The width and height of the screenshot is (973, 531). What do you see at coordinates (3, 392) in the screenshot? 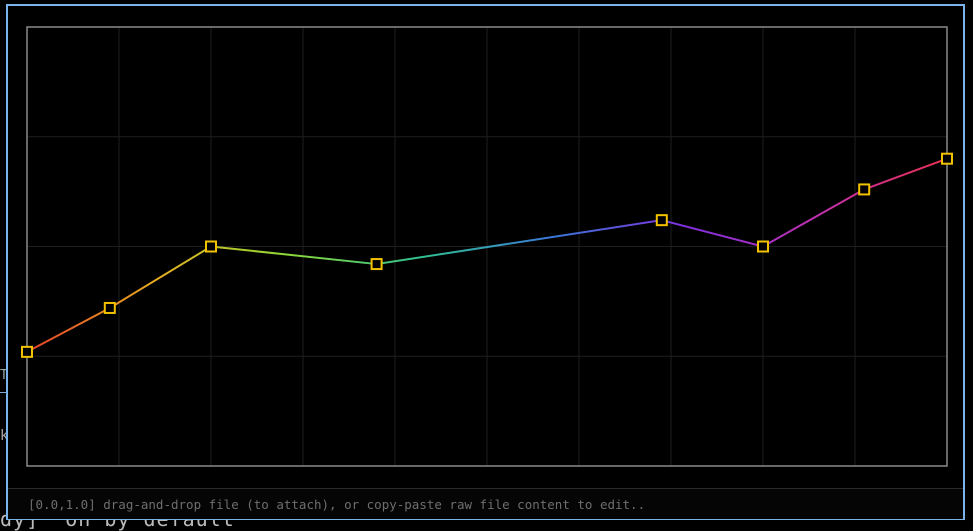
I see `background-divider` at bounding box center [3, 392].